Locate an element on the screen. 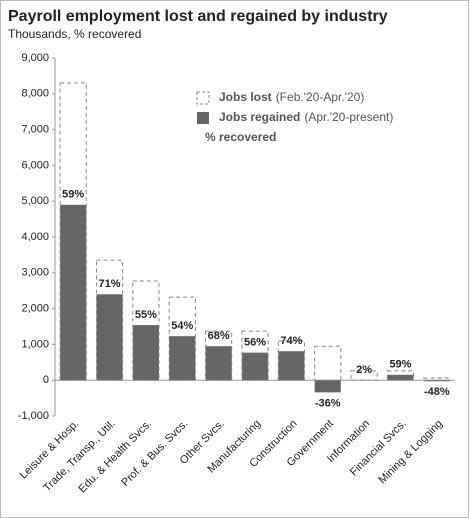  legend-period: (Feb.'20-Apr.'20) is located at coordinates (320, 97).